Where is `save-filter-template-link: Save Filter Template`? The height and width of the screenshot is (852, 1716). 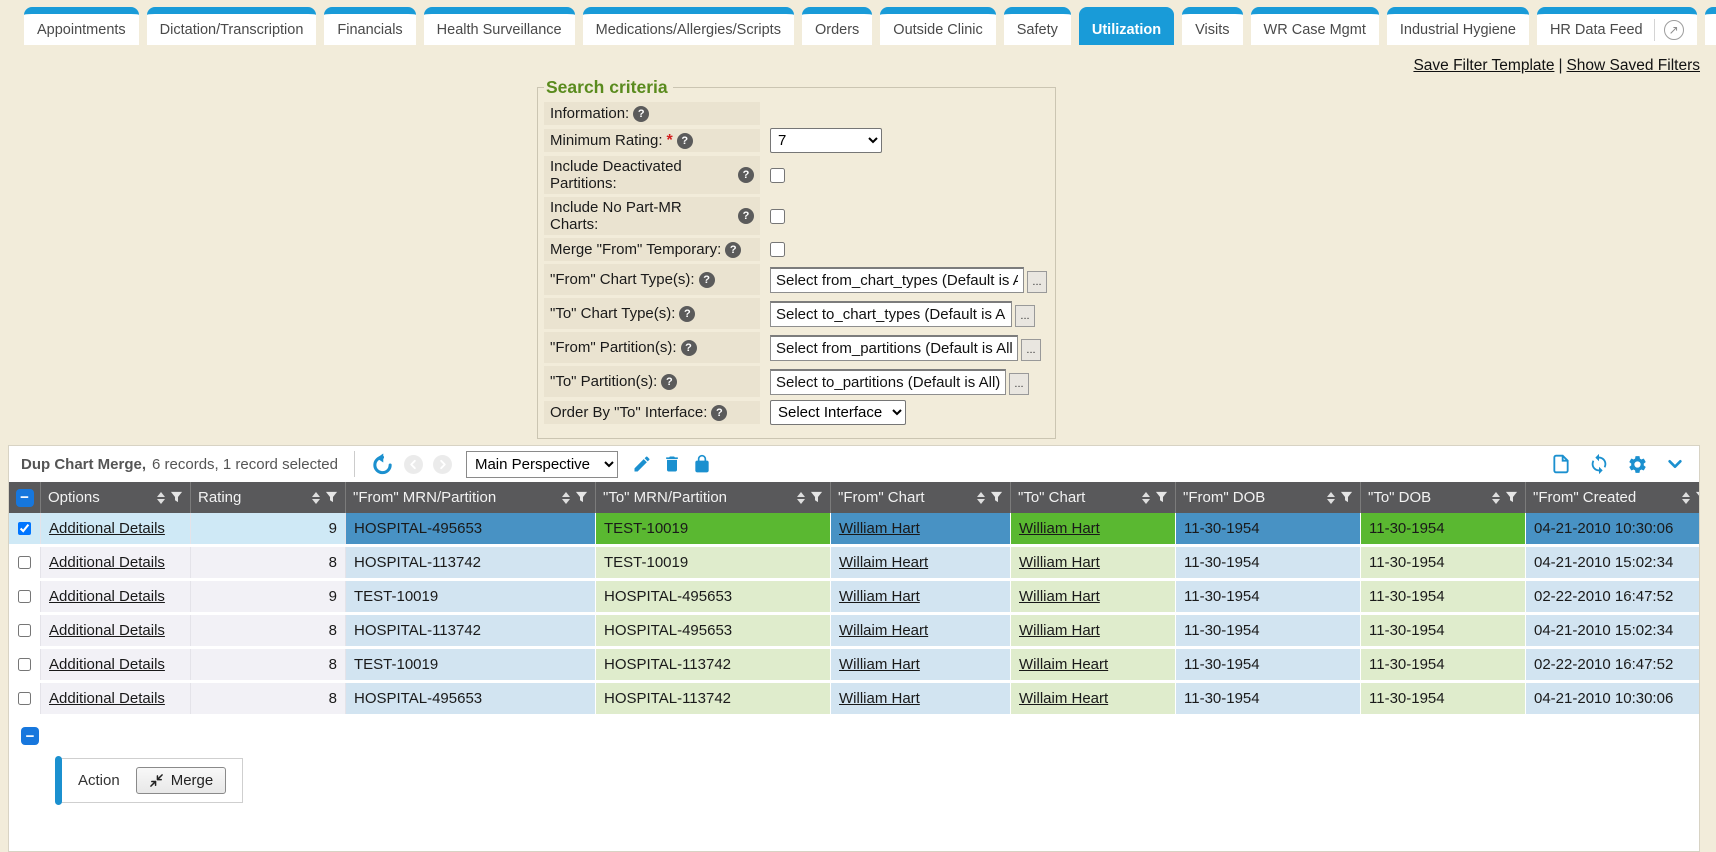
save-filter-template-link: Save Filter Template is located at coordinates (1484, 65).